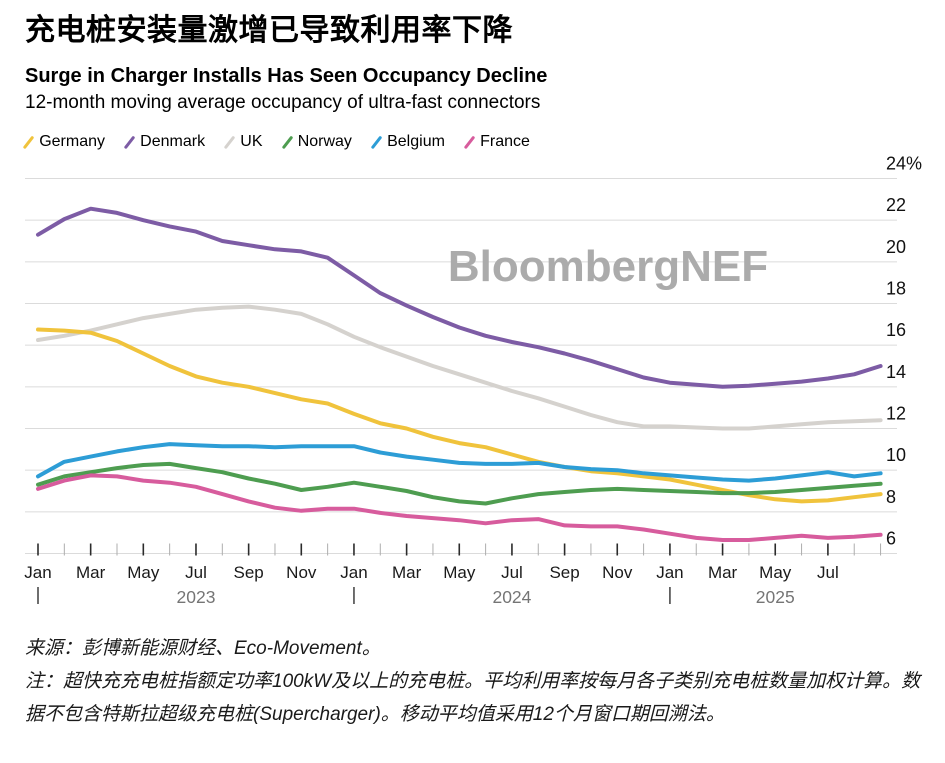  What do you see at coordinates (91, 572) in the screenshot?
I see `x-axis-label-2023-03: Mar` at bounding box center [91, 572].